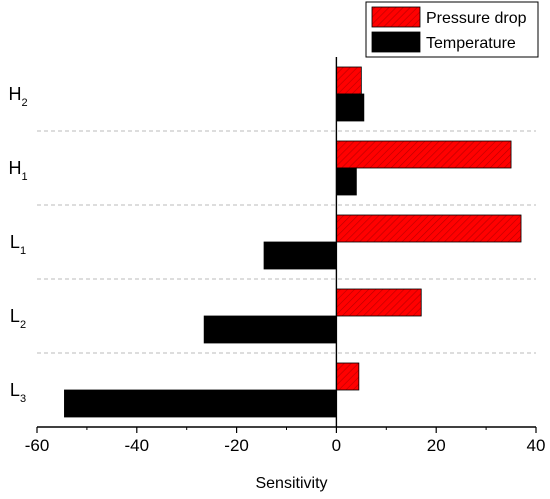 The image size is (550, 499). I want to click on x-tick-label: -40, so click(137, 445).